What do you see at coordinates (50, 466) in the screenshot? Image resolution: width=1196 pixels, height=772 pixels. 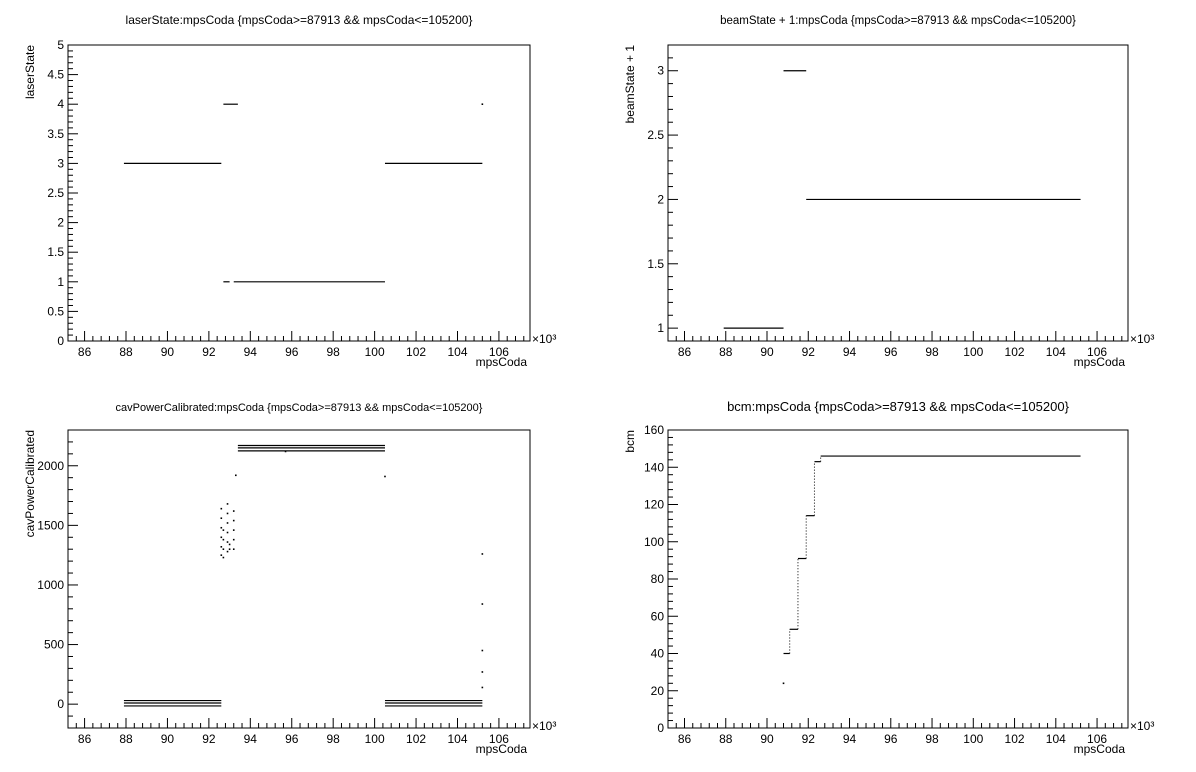 I see `y-tick-label: 2000` at bounding box center [50, 466].